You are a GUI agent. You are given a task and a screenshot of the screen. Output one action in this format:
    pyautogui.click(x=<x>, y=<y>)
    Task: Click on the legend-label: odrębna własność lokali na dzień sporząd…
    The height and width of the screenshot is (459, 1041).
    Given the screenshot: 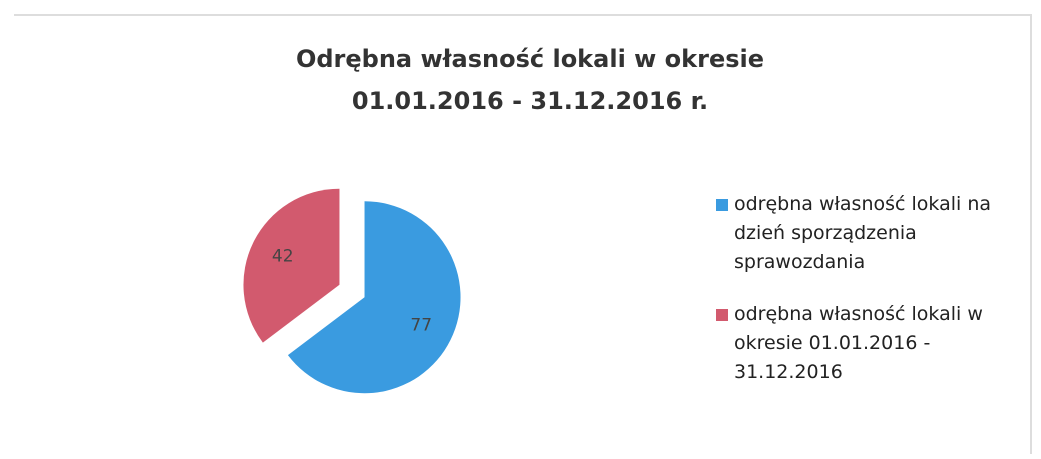 What is the action you would take?
    pyautogui.click(x=863, y=233)
    